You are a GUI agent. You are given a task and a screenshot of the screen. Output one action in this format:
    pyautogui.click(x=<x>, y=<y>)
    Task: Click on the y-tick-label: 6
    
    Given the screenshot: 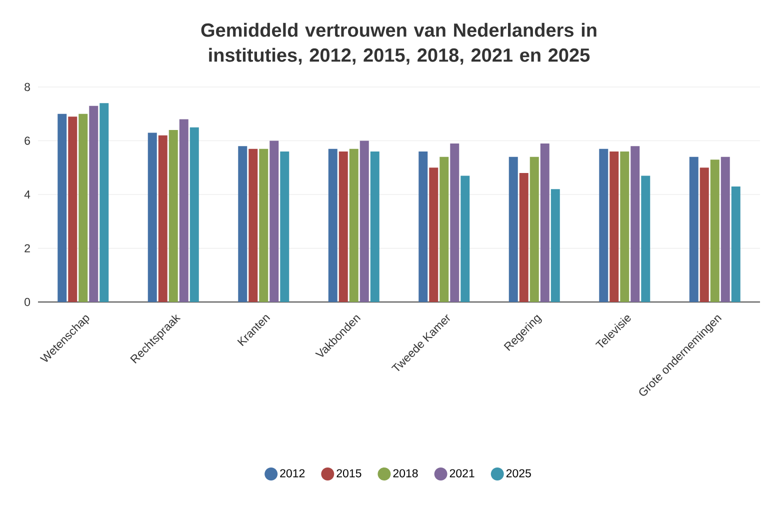 What is the action you would take?
    pyautogui.click(x=27, y=140)
    